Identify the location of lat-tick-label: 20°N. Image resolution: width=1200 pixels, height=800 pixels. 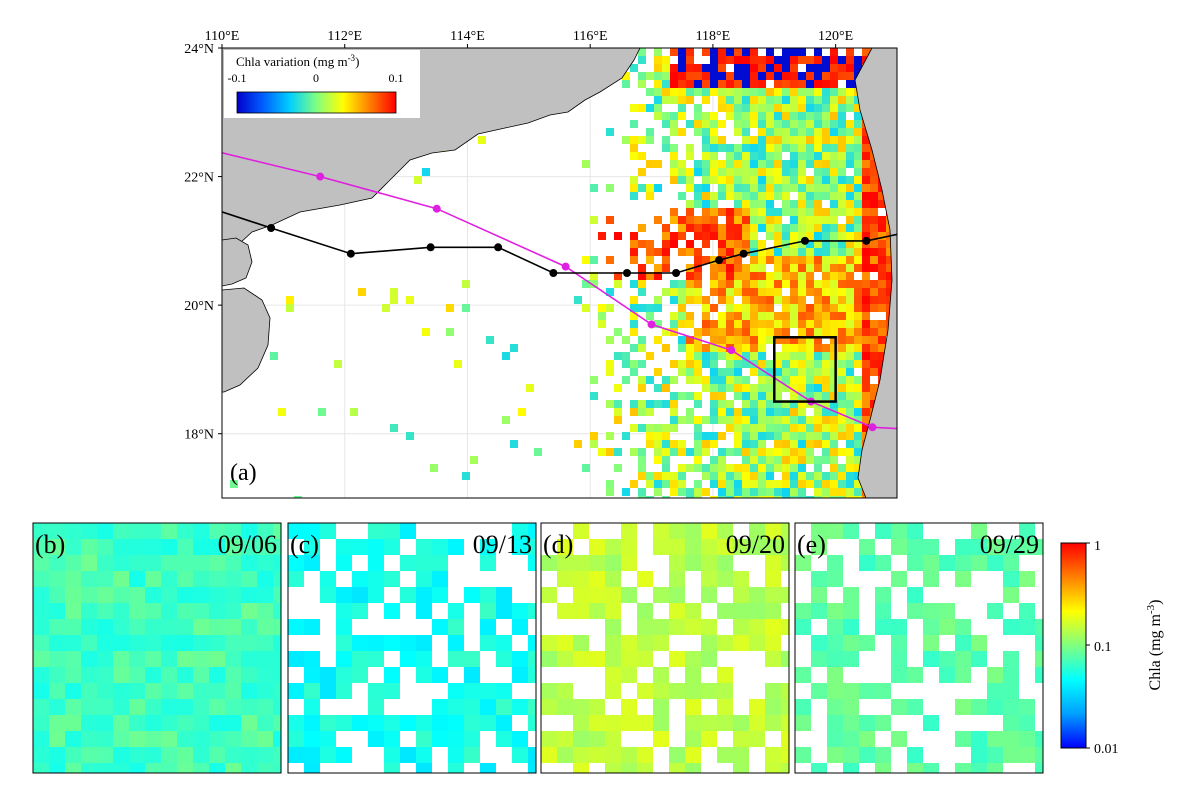
(199, 306).